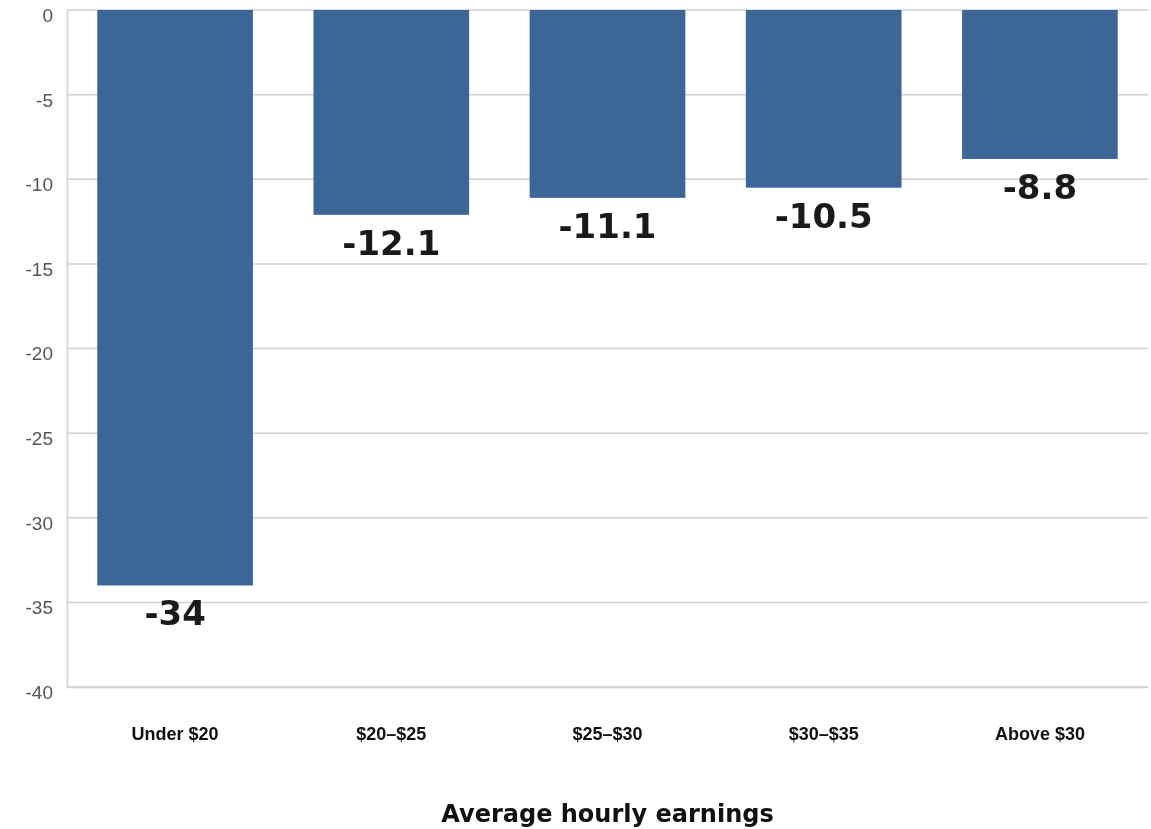 This screenshot has width=1151, height=829. I want to click on y-tick-label: 0, so click(47, 15).